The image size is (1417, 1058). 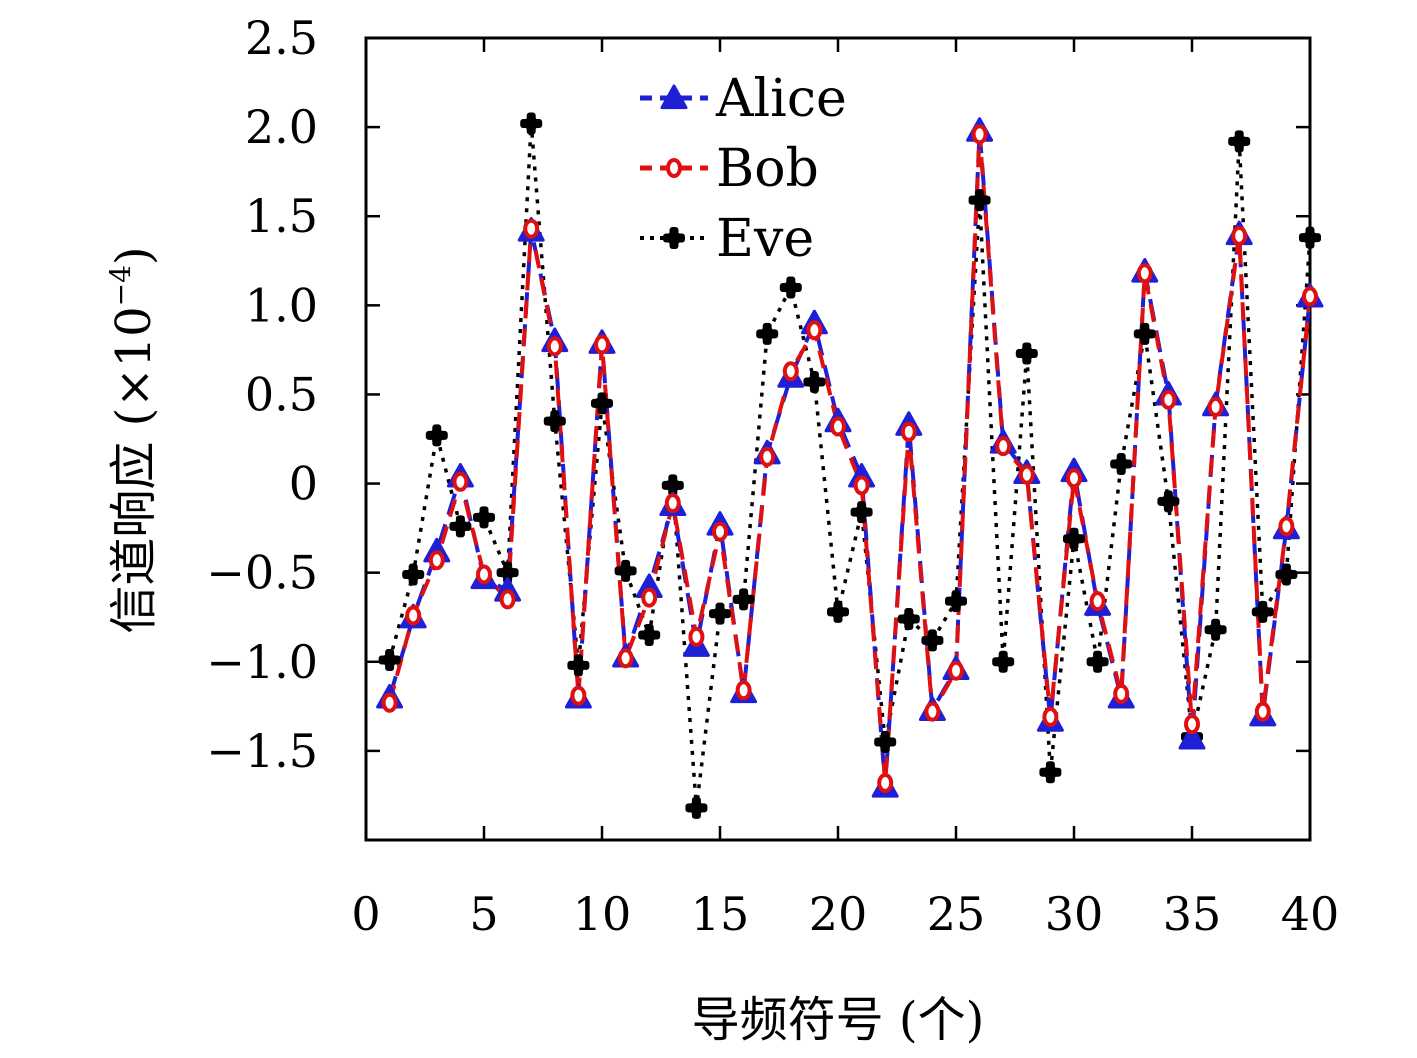 What do you see at coordinates (262, 573) in the screenshot?
I see `y-tick-label: −0.5` at bounding box center [262, 573].